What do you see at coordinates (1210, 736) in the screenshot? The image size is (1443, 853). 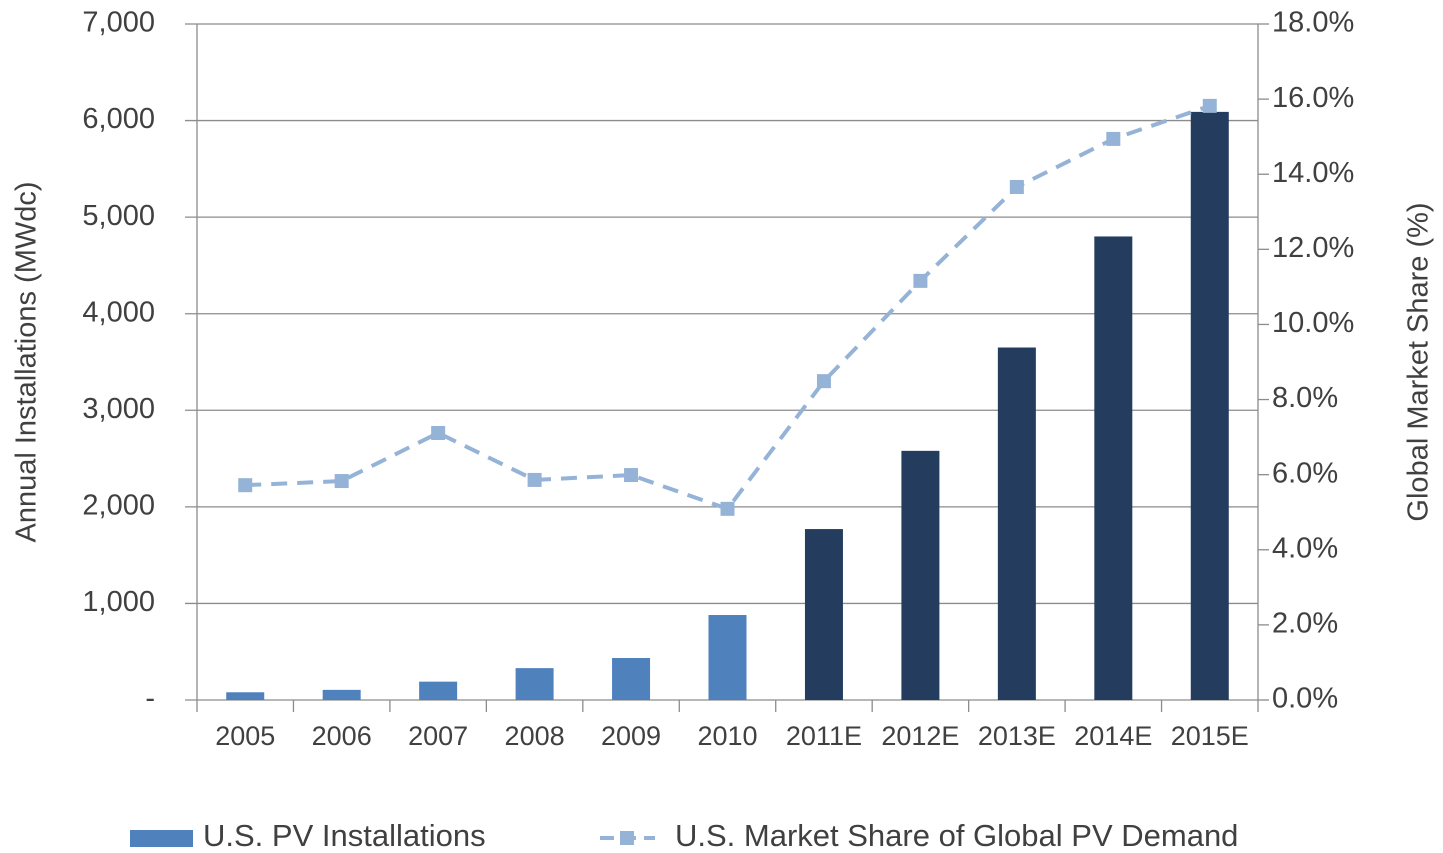 I see `x-tick-label: 2015E` at bounding box center [1210, 736].